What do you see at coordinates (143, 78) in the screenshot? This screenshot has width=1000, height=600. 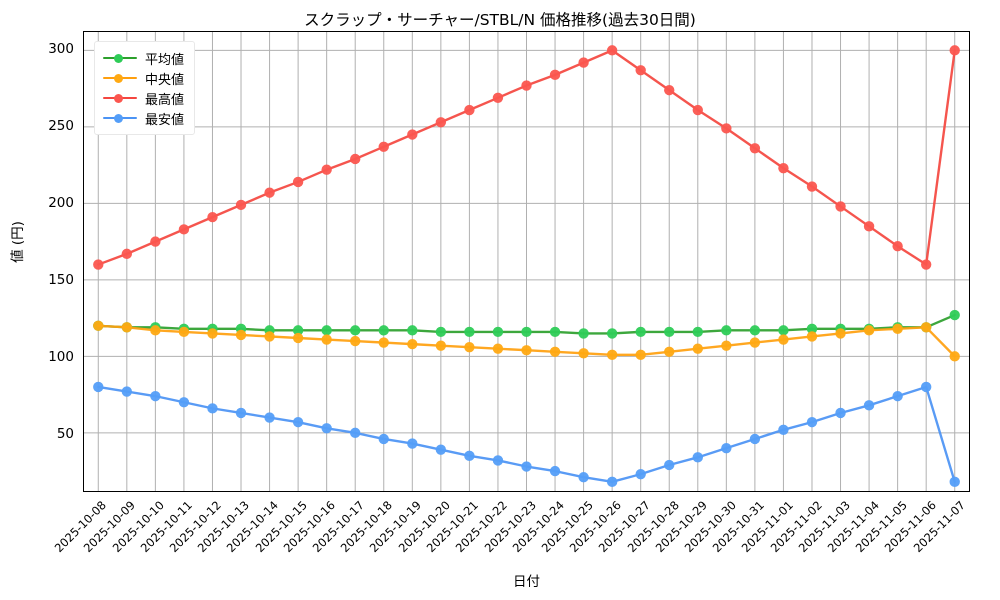 I see `legend-item-1: 中央値` at bounding box center [143, 78].